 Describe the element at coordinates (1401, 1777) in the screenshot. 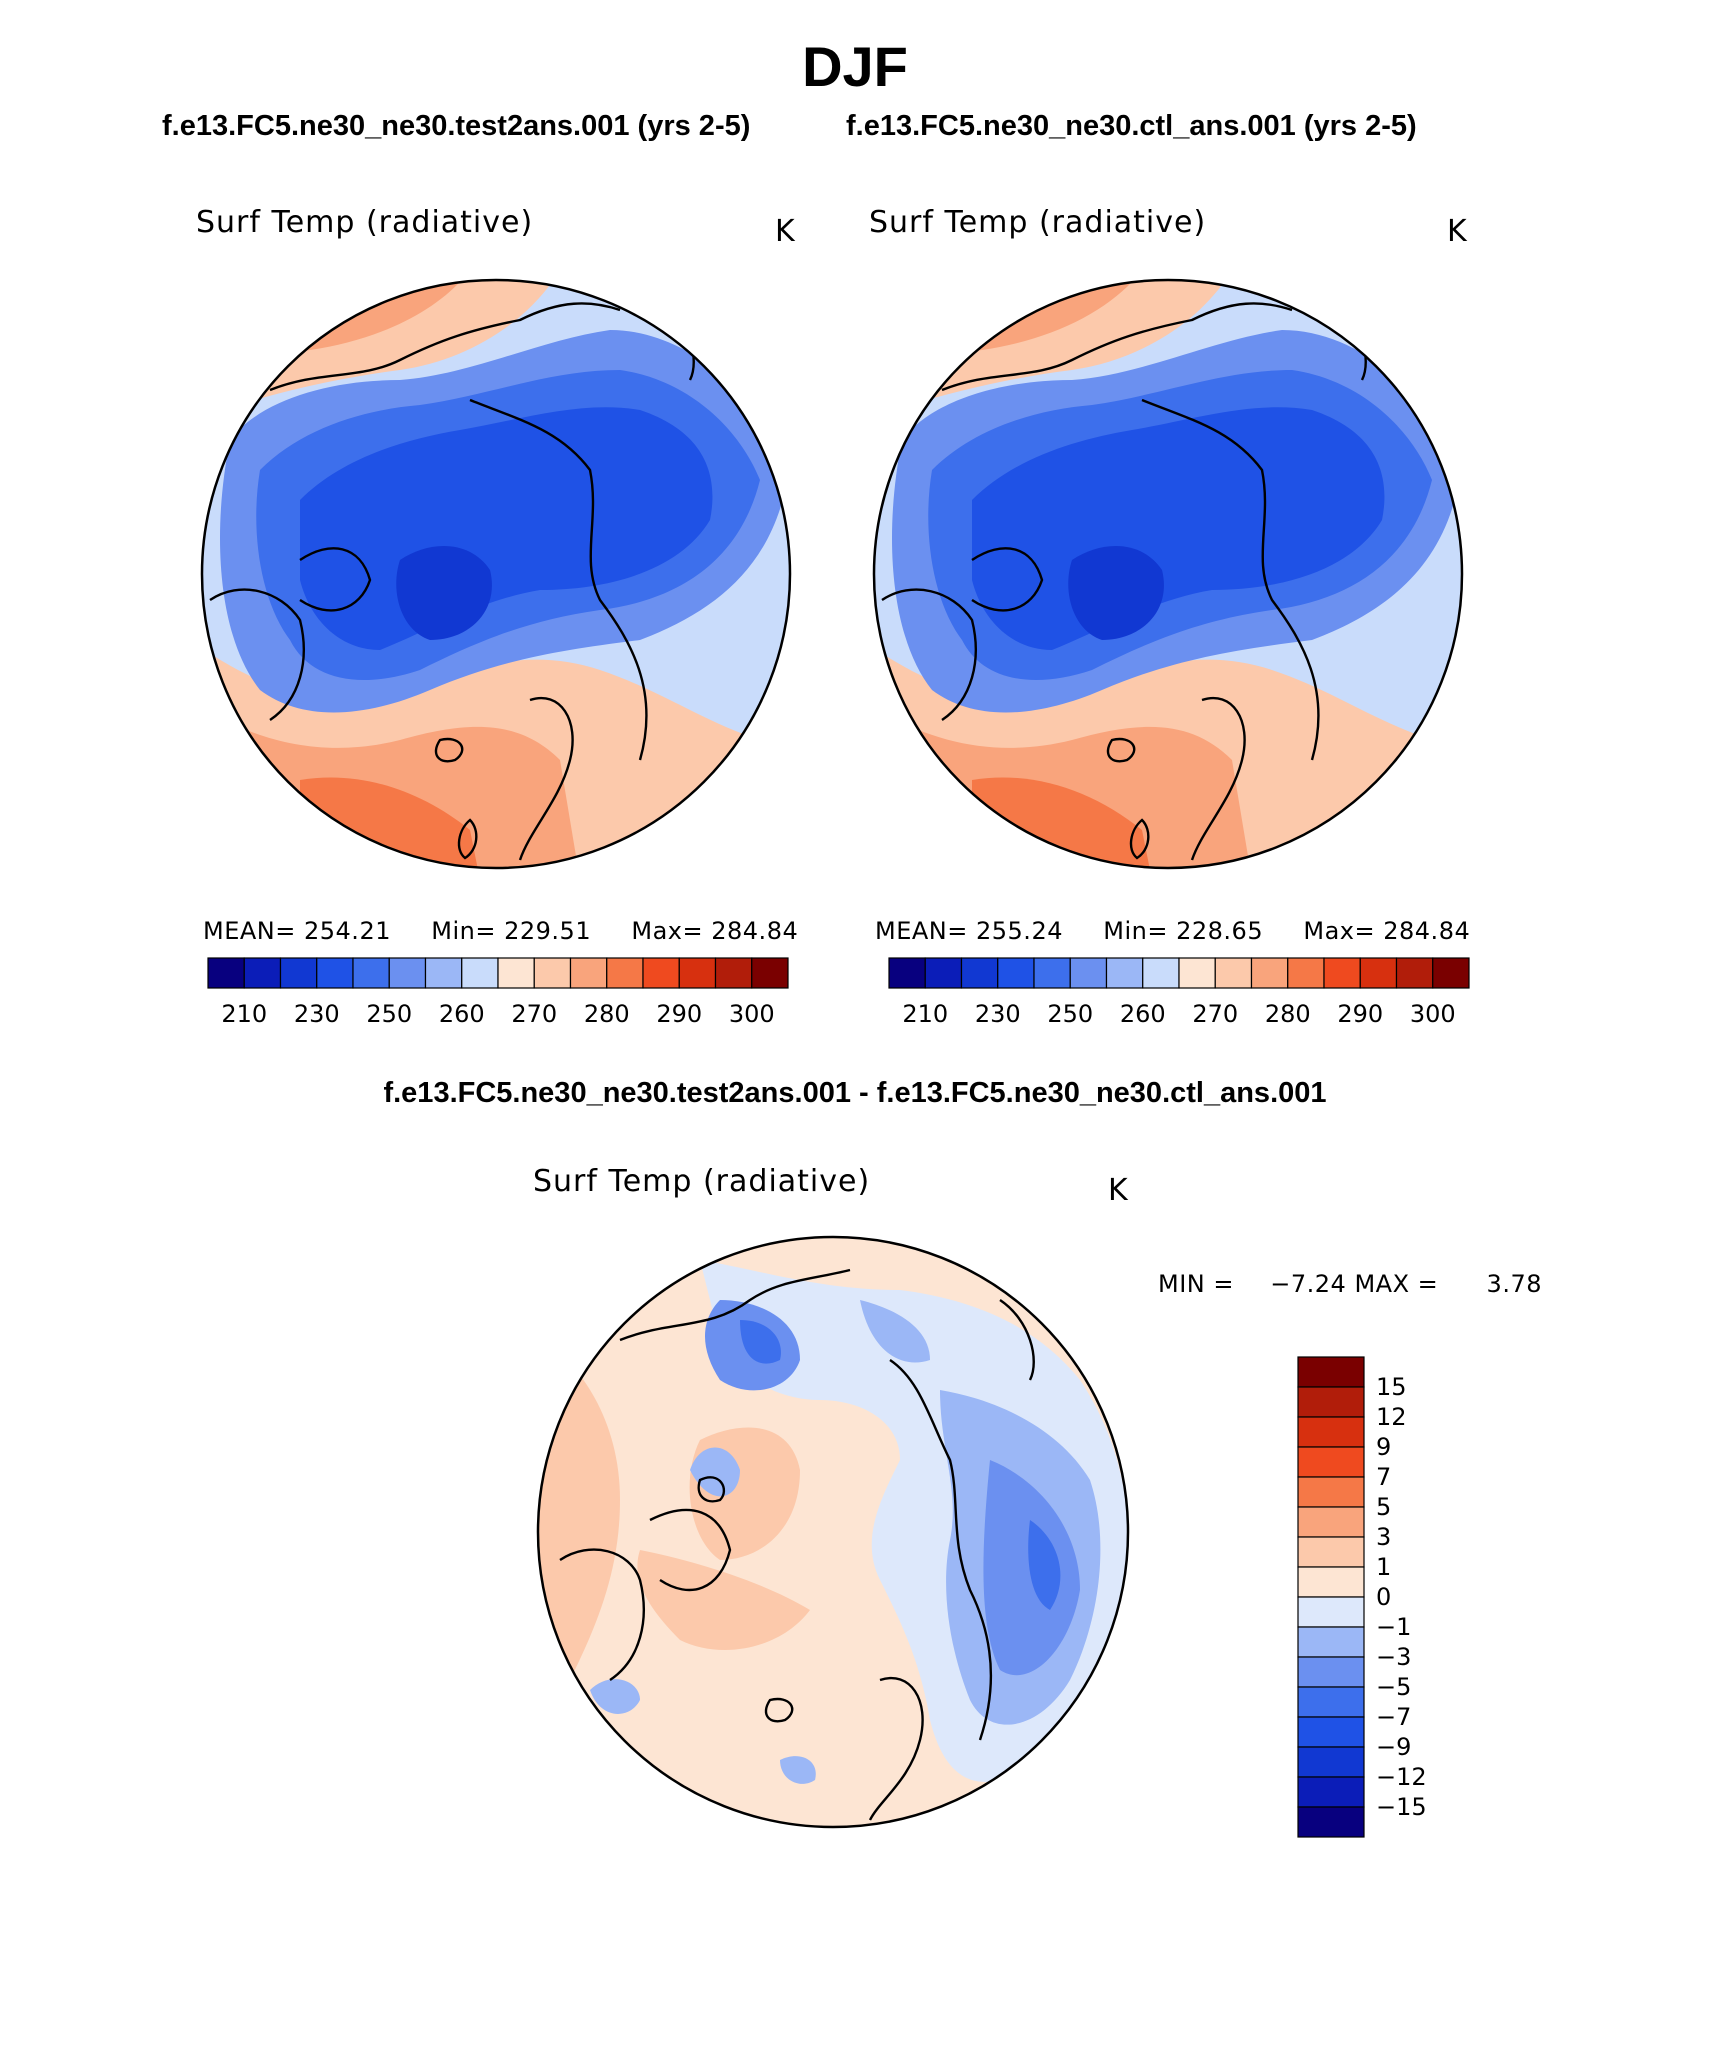

I see `colorbar-tick-label: −12` at that location.